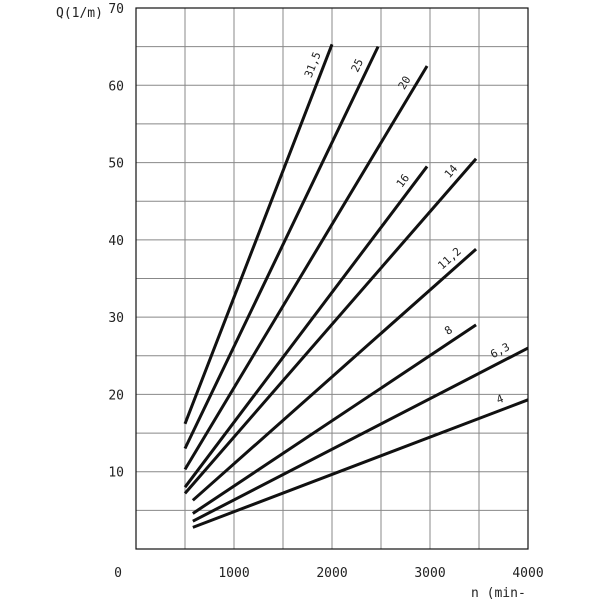  What do you see at coordinates (331, 573) in the screenshot?
I see `x-tick-label: 2000` at bounding box center [331, 573].